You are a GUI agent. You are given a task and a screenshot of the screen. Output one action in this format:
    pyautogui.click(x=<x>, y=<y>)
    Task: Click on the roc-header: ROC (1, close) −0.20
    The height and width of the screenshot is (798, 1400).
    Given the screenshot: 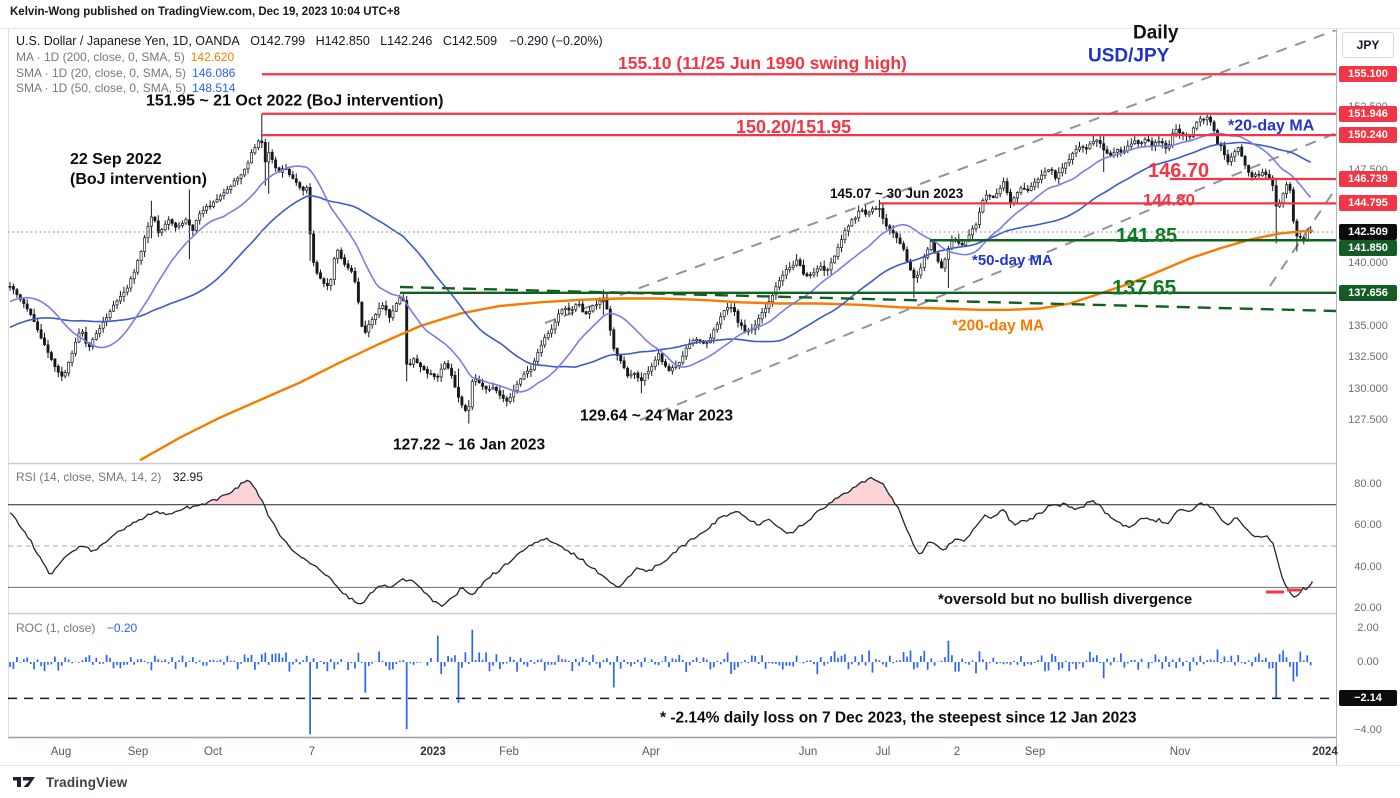 What is the action you would take?
    pyautogui.click(x=76, y=628)
    